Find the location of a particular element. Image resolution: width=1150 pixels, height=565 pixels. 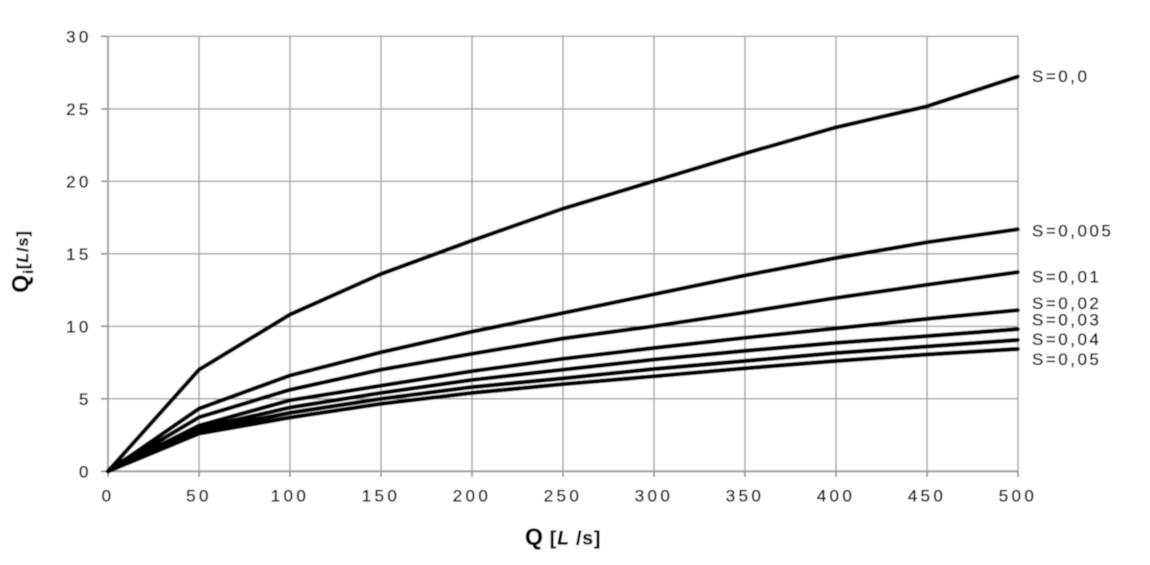

svg-text: 5 is located at coordinates (85, 399).